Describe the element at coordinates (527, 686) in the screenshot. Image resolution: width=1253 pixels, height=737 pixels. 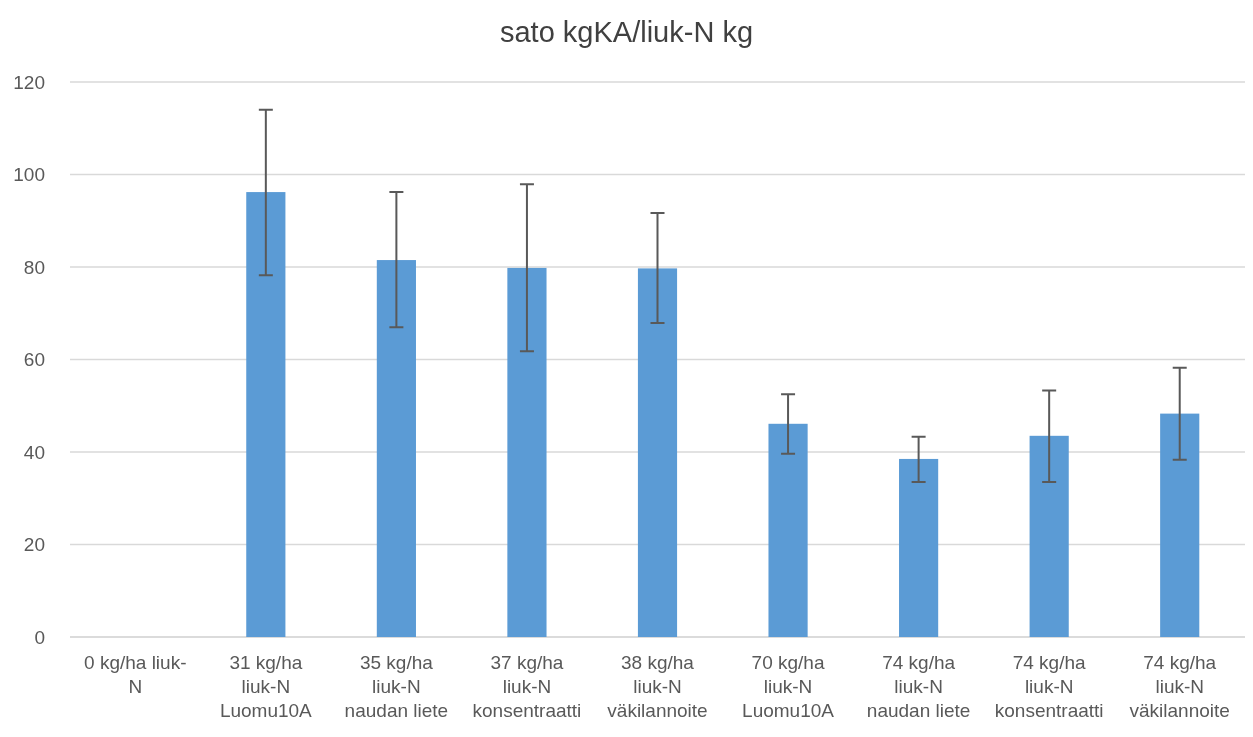
I see `x-tick-label: 37 kg/ha liuk-N konsentraatti` at that location.